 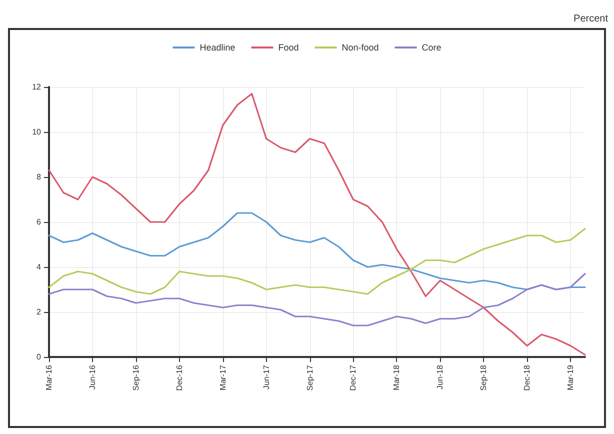 I want to click on y-tick-label: 2, so click(x=39, y=312).